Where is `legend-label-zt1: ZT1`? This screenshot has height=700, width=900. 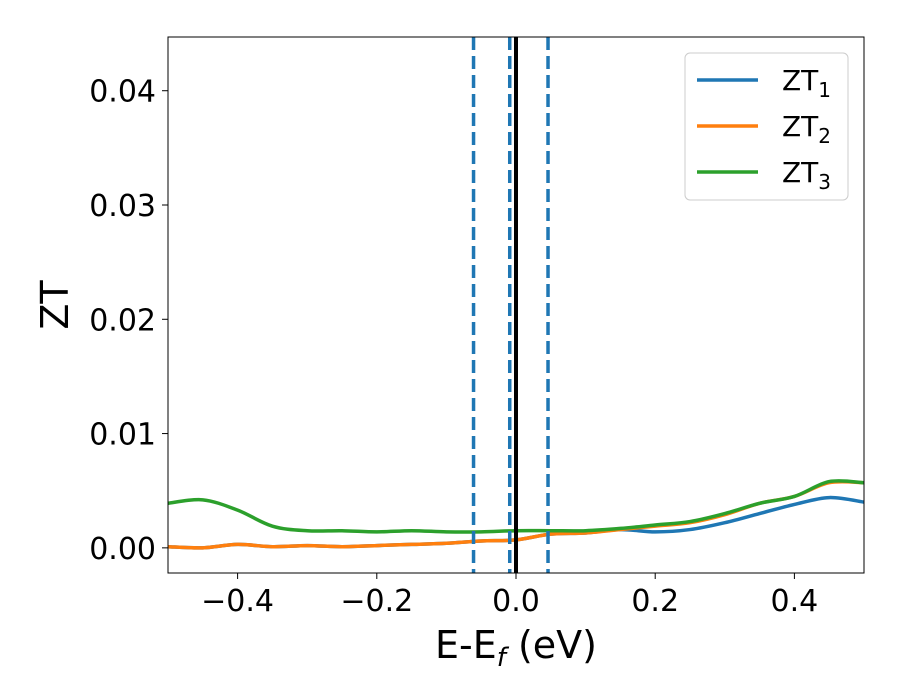 legend-label-zt1: ZT1 is located at coordinates (806, 83).